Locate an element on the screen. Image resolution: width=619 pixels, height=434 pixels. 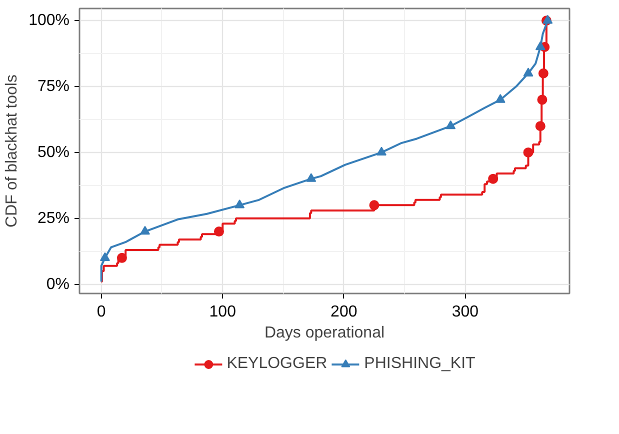
y-tick-label: 75% is located at coordinates (53, 87).